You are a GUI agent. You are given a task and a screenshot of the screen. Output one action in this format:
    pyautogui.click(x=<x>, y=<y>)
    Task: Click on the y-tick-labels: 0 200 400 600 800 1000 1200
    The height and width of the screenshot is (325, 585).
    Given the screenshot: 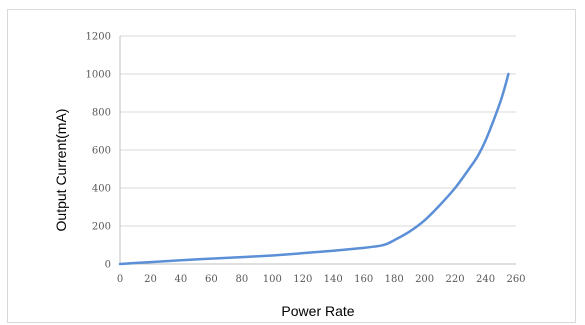 What is the action you would take?
    pyautogui.click(x=98, y=151)
    